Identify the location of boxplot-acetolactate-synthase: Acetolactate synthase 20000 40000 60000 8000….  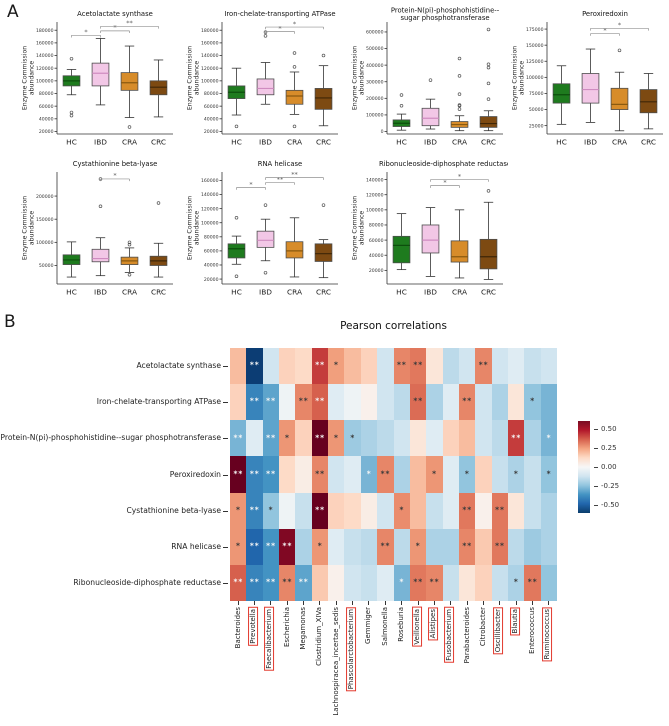
(99, 81).